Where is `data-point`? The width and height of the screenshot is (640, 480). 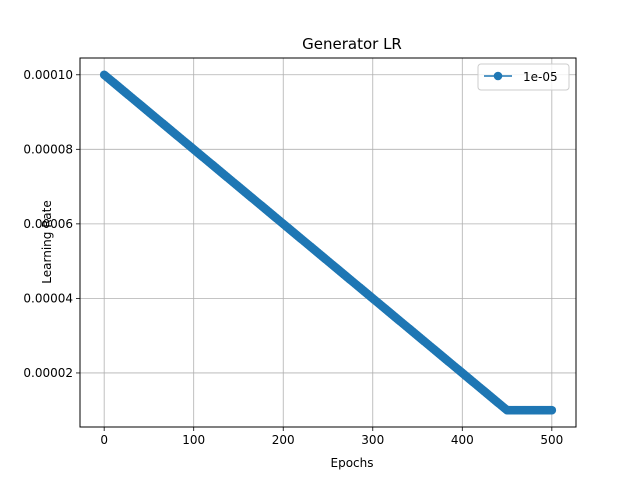 data-point is located at coordinates (552, 410).